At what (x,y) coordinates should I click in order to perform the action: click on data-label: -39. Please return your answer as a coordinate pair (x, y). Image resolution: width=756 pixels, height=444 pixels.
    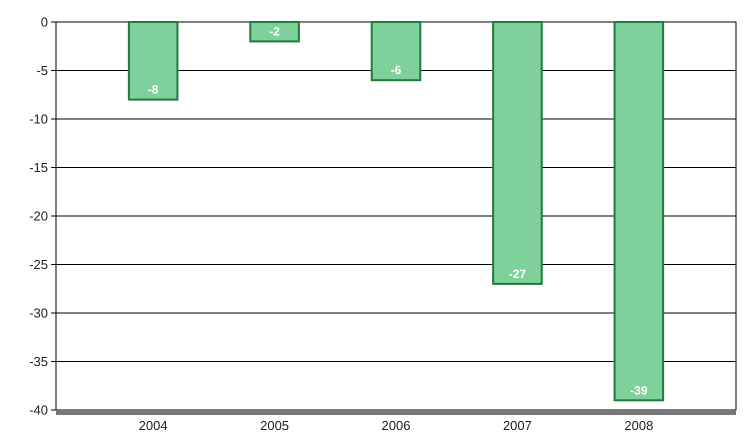
    Looking at the image, I should click on (639, 390).